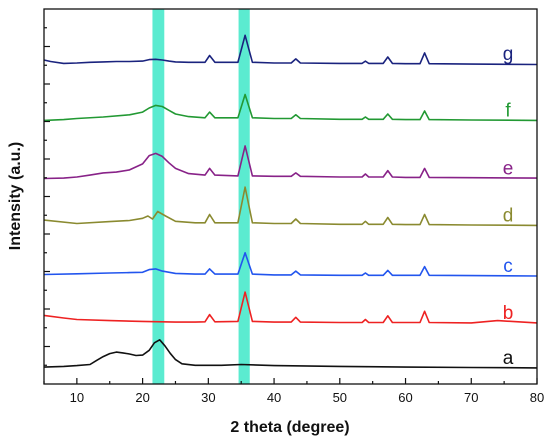 The height and width of the screenshot is (443, 550). I want to click on series-line-a, so click(290, 353).